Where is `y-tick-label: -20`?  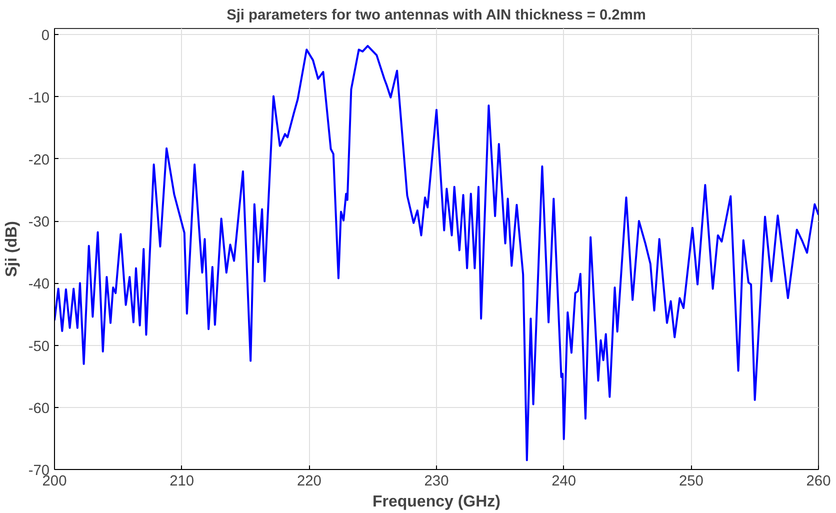
y-tick-label: -20 is located at coordinates (39, 160).